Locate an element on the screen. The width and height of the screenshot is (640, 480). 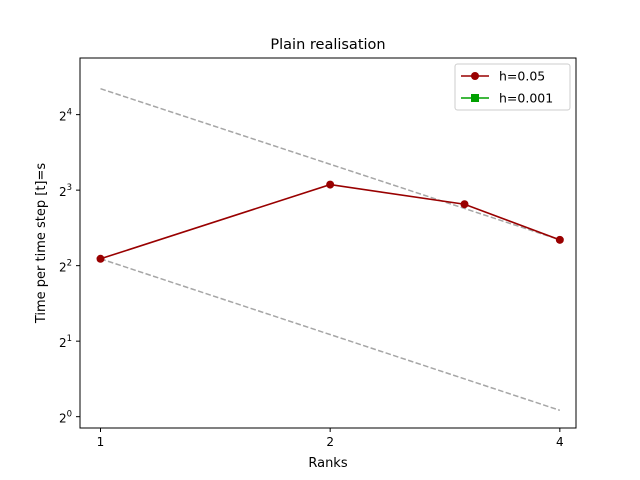
legend-label-1: h=0.05 is located at coordinates (522, 76).